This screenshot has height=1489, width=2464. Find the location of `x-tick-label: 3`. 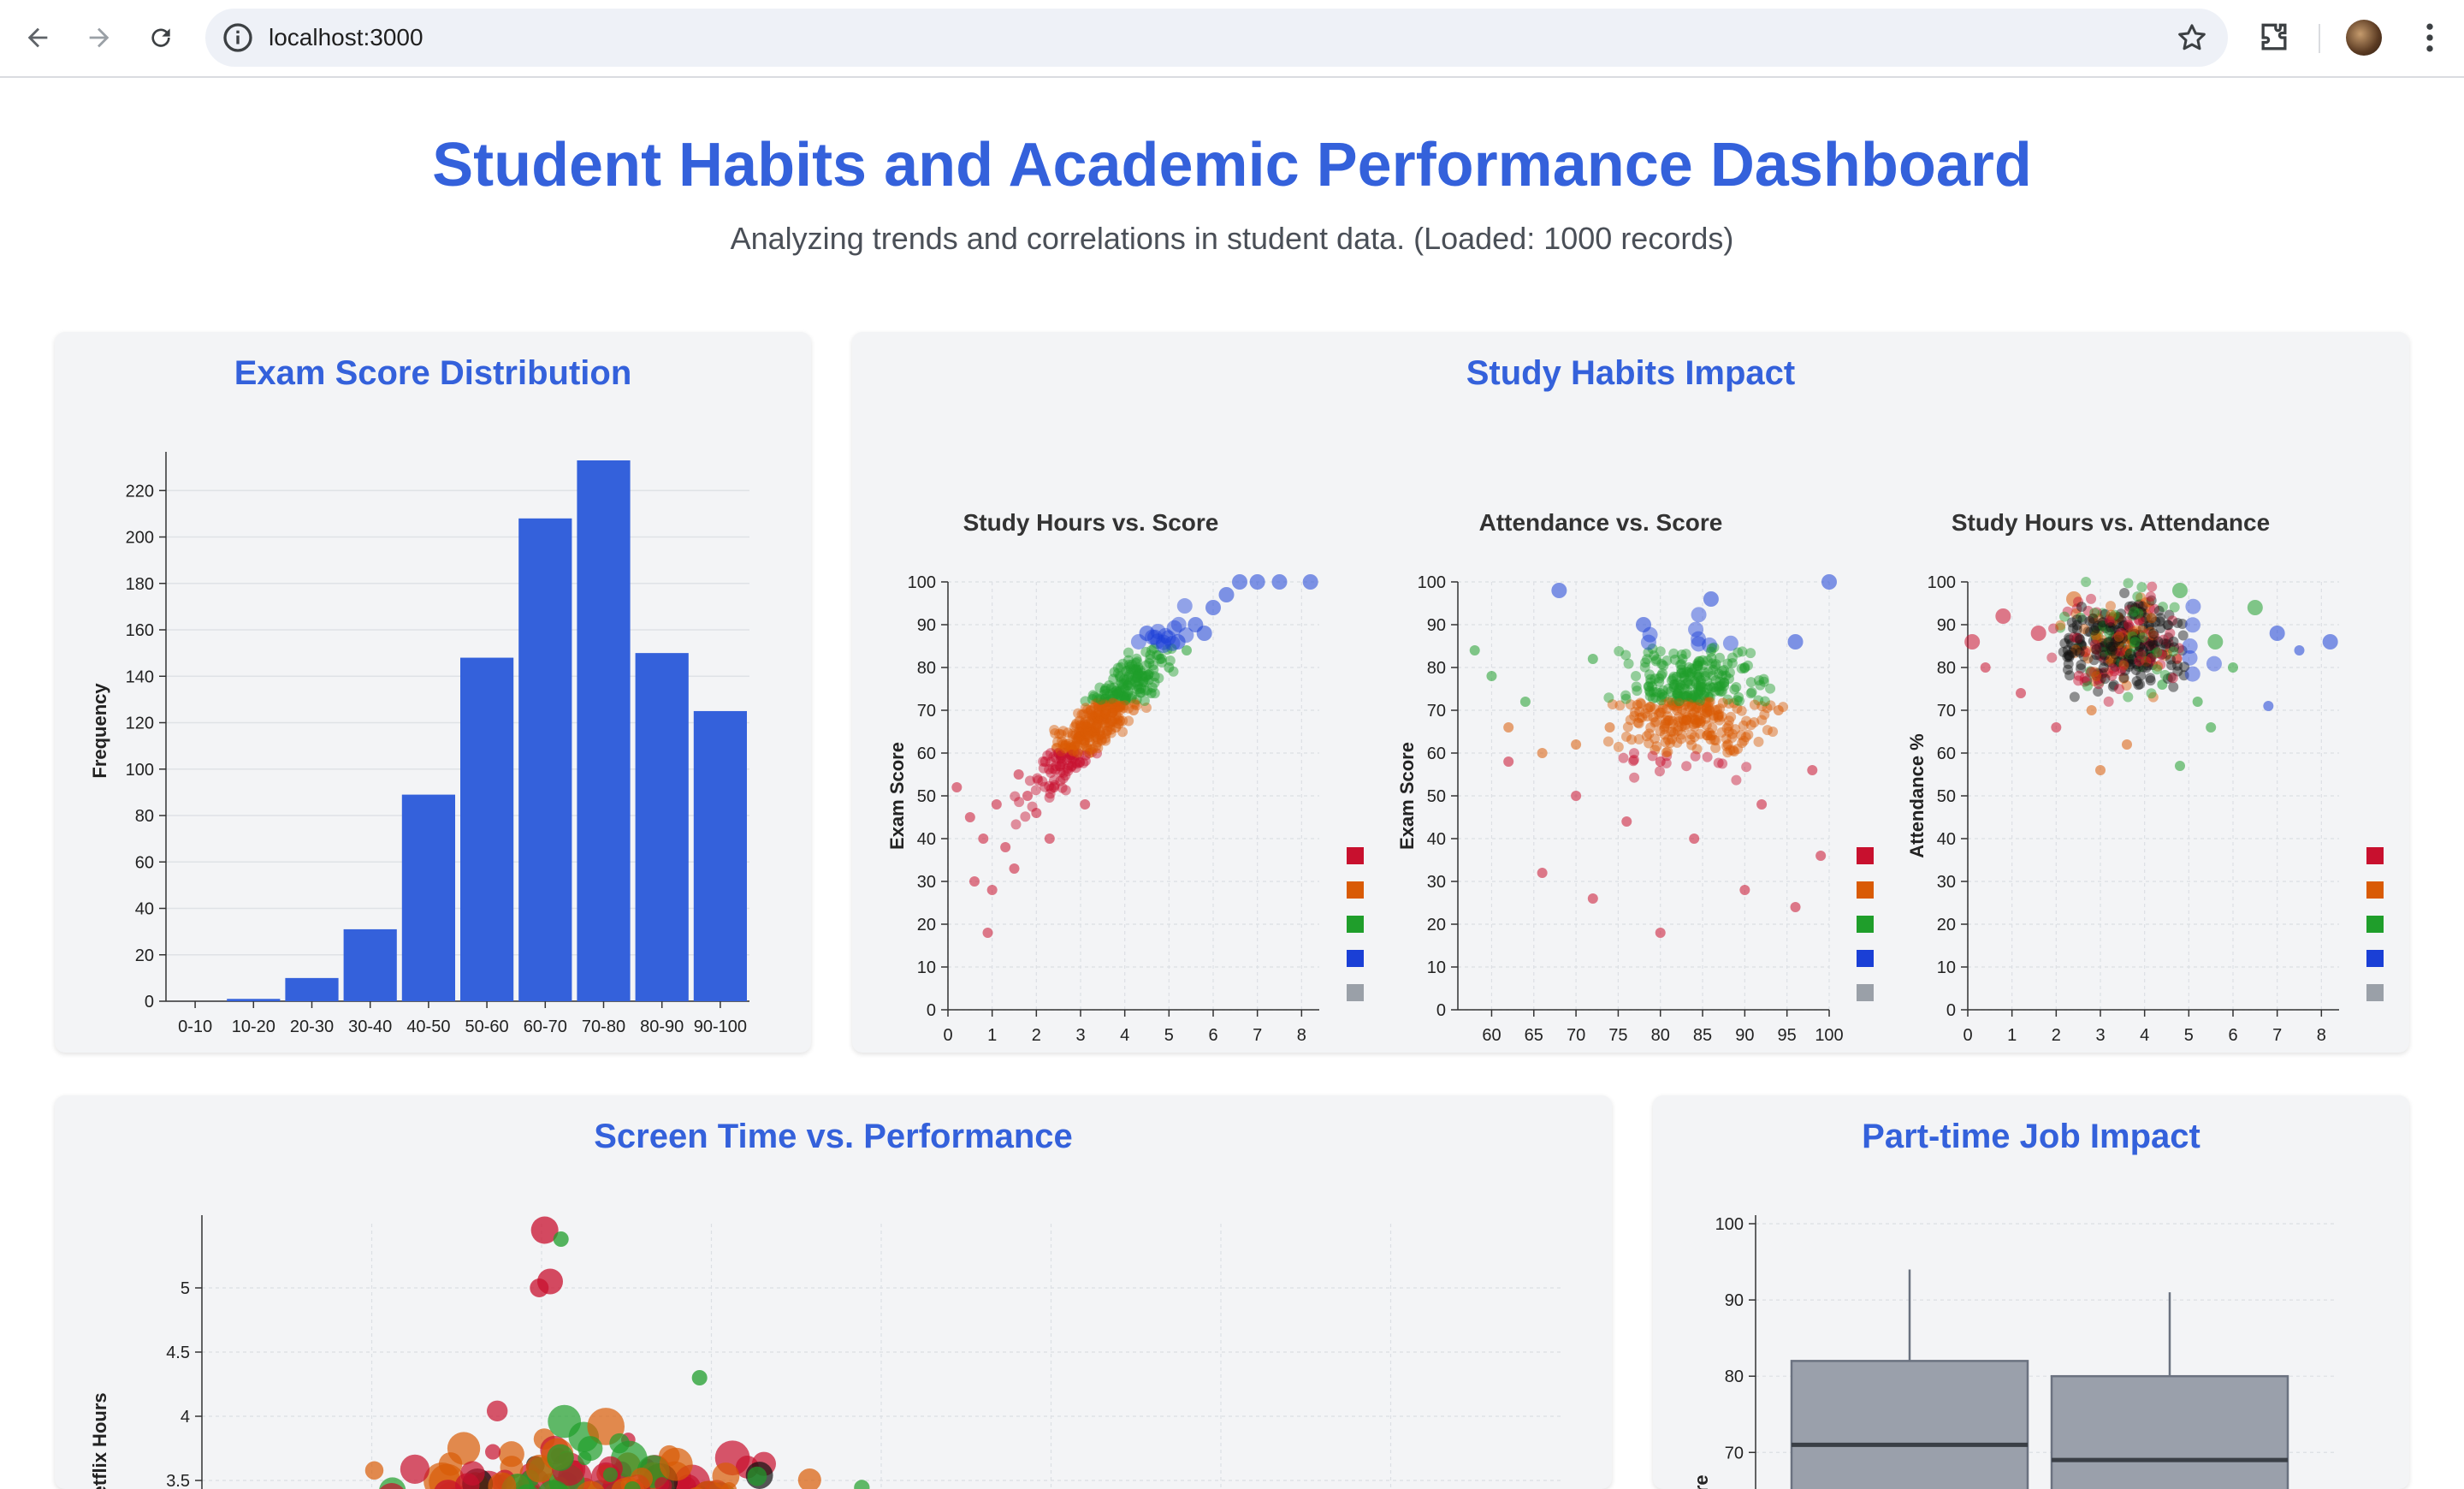

x-tick-label: 3 is located at coordinates (1080, 1035).